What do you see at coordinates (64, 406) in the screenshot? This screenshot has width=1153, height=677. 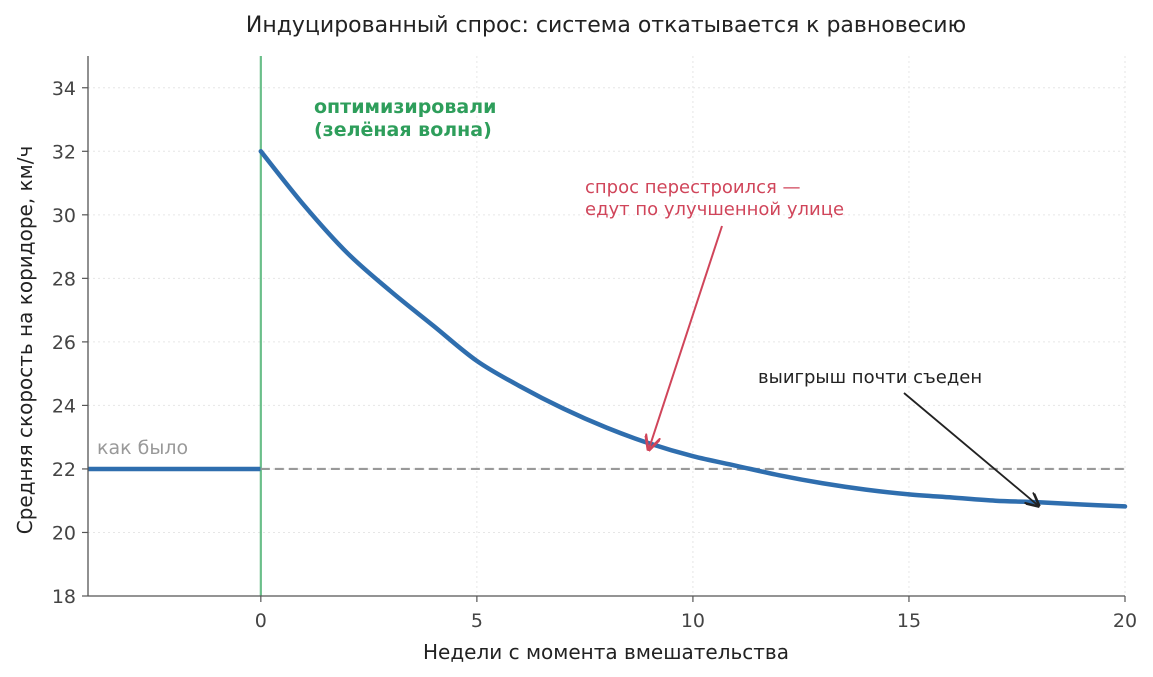 I see `y-tick-label: 24` at bounding box center [64, 406].